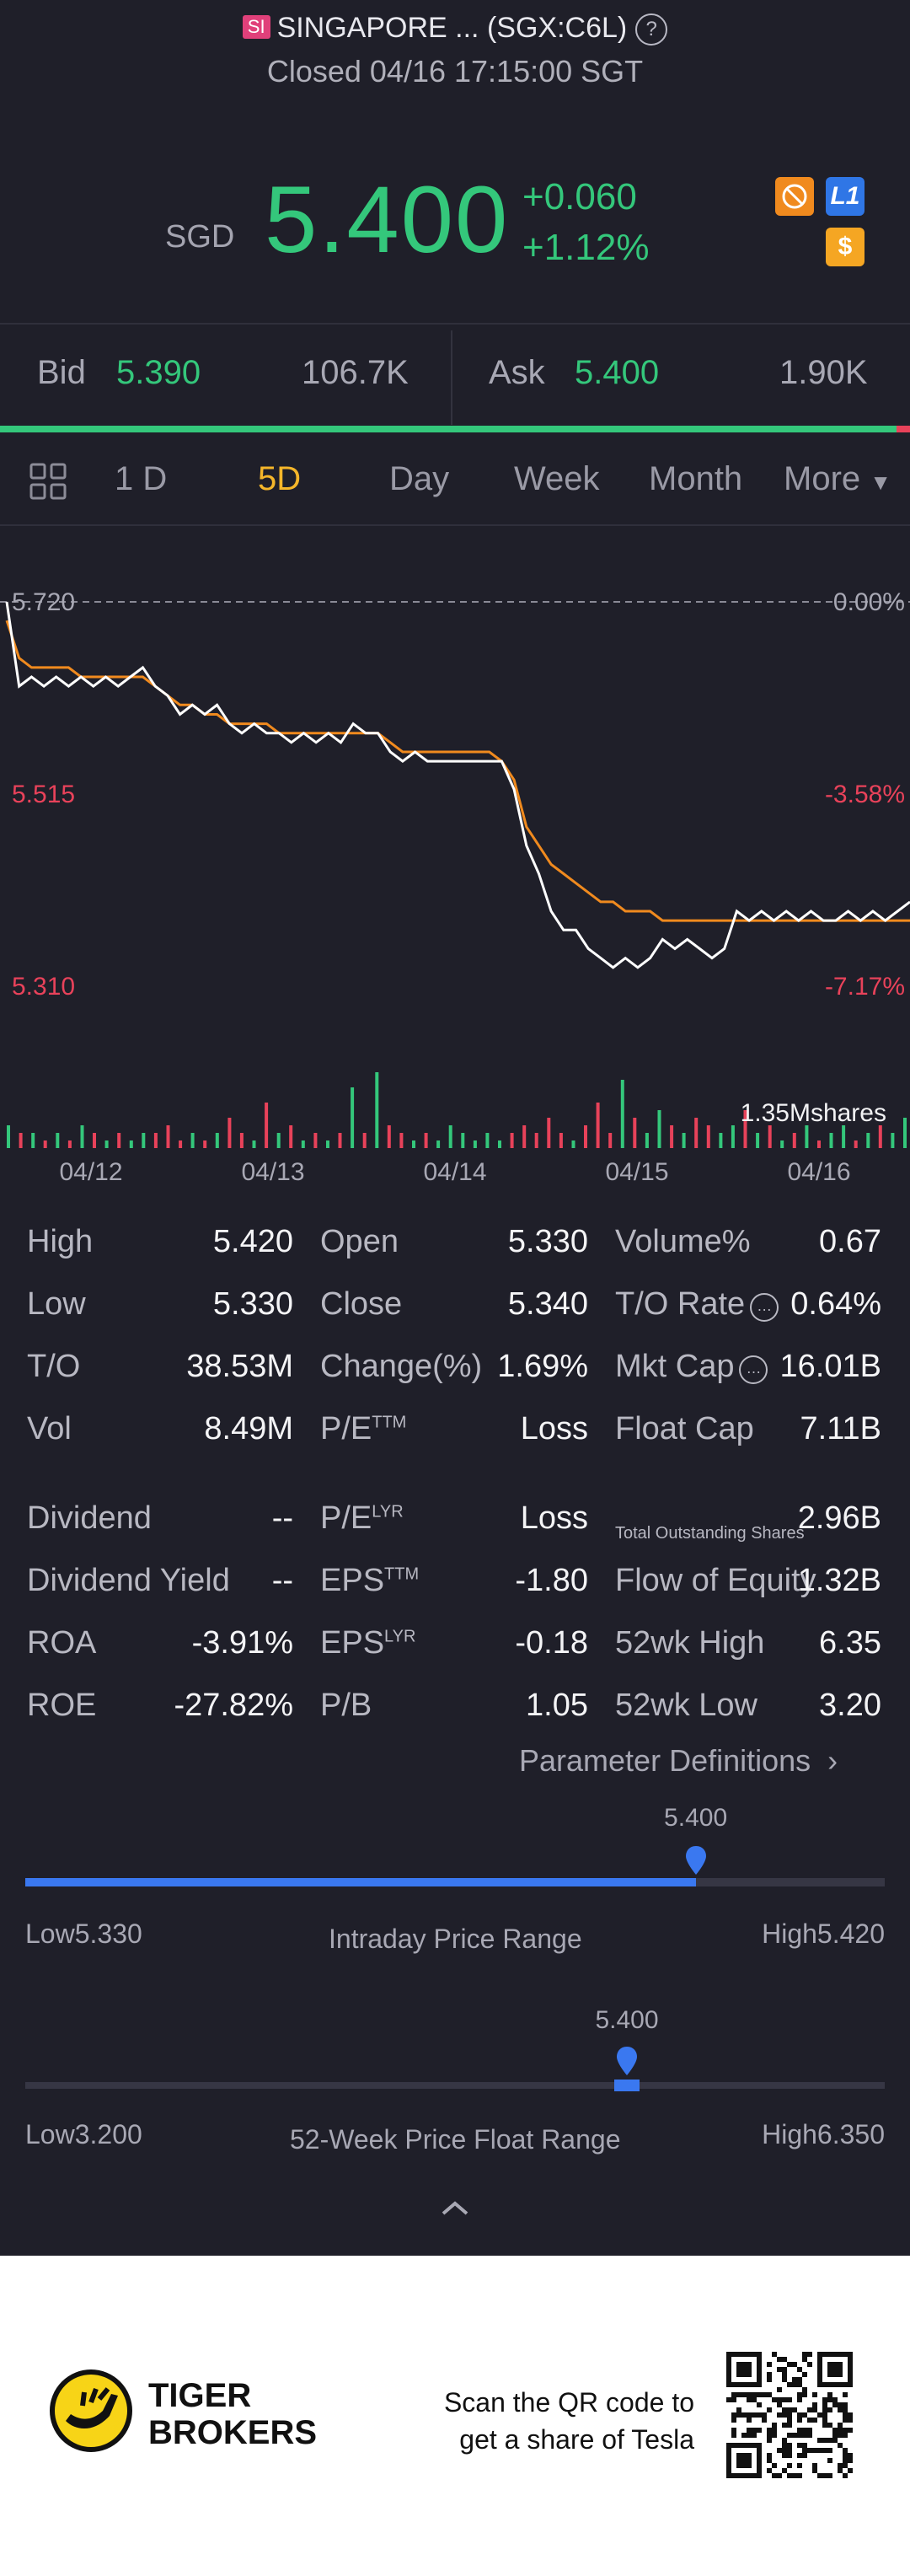  Describe the element at coordinates (280, 478) in the screenshot. I see `tab-5d: 5D` at that location.